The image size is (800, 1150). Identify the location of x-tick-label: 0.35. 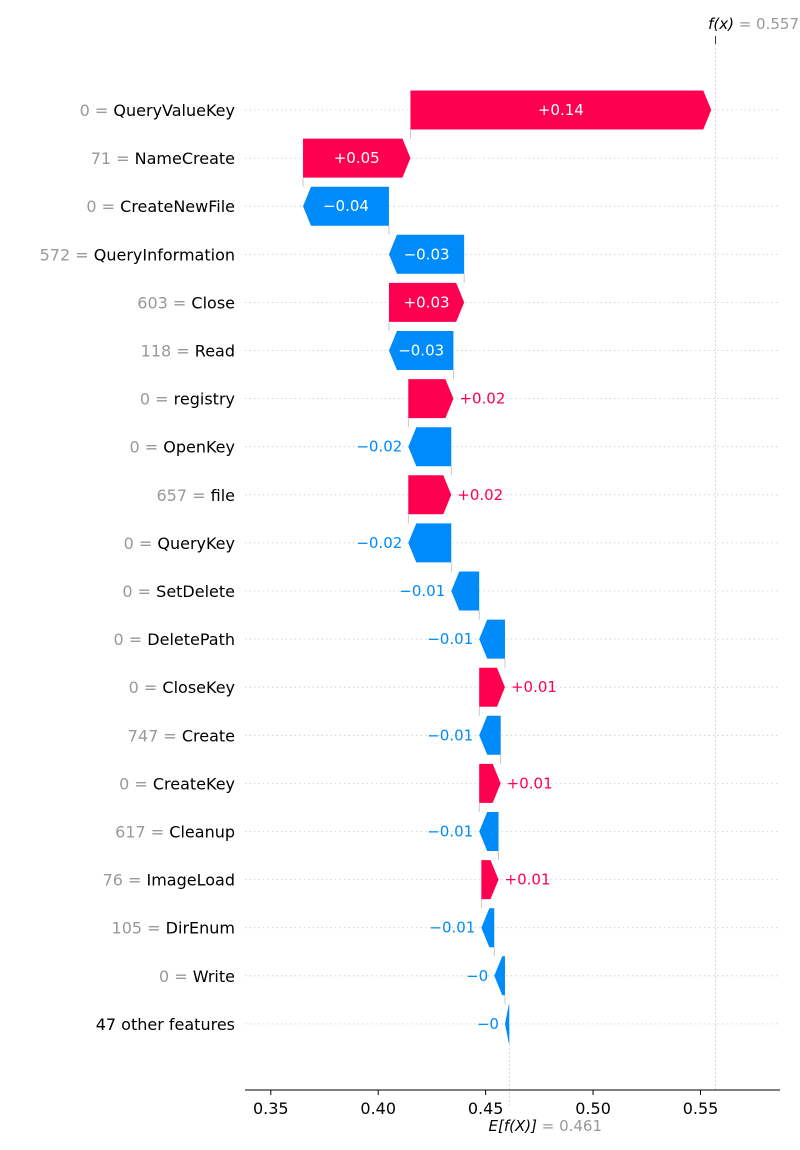
(271, 1108).